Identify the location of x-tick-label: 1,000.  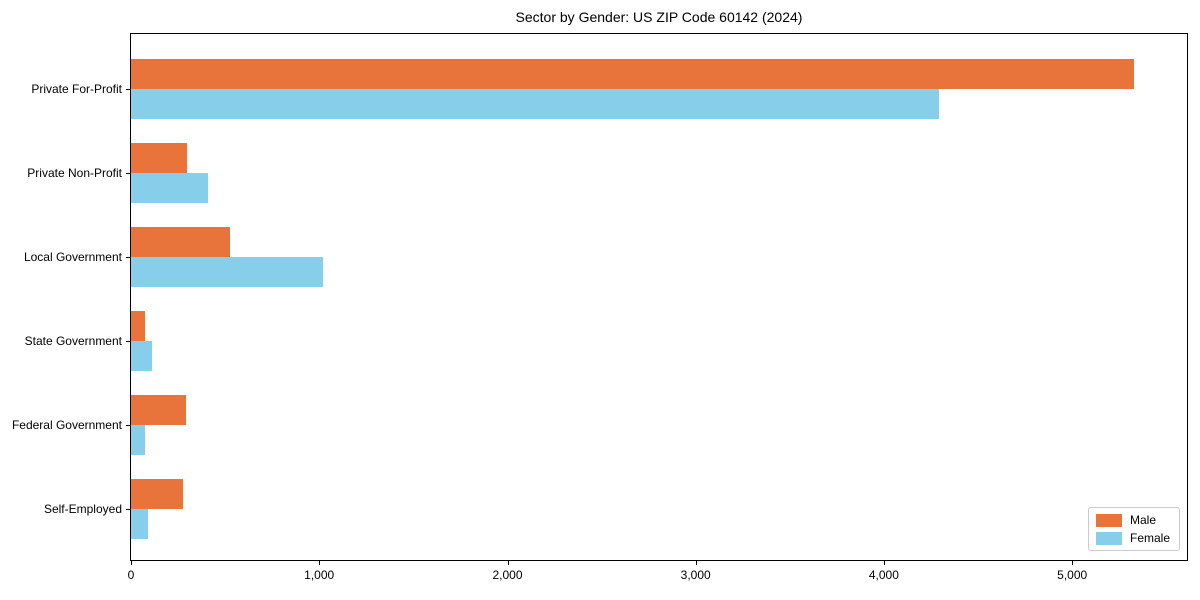
(319, 575).